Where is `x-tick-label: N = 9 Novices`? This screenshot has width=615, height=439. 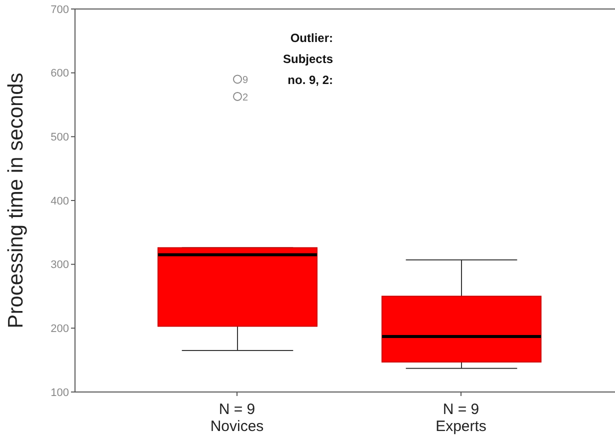 x-tick-label: N = 9 Novices is located at coordinates (237, 418).